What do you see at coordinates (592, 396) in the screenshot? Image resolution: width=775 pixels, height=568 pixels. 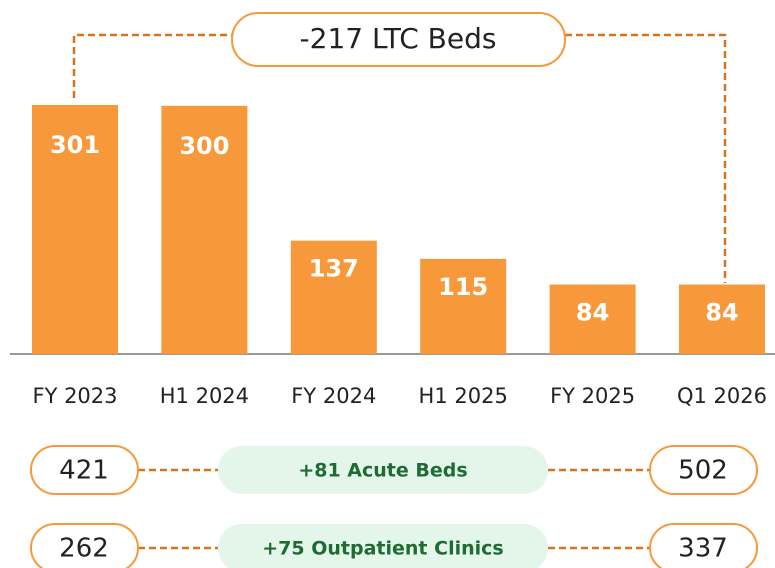 I see `x-tick-label: FY 2025` at bounding box center [592, 396].